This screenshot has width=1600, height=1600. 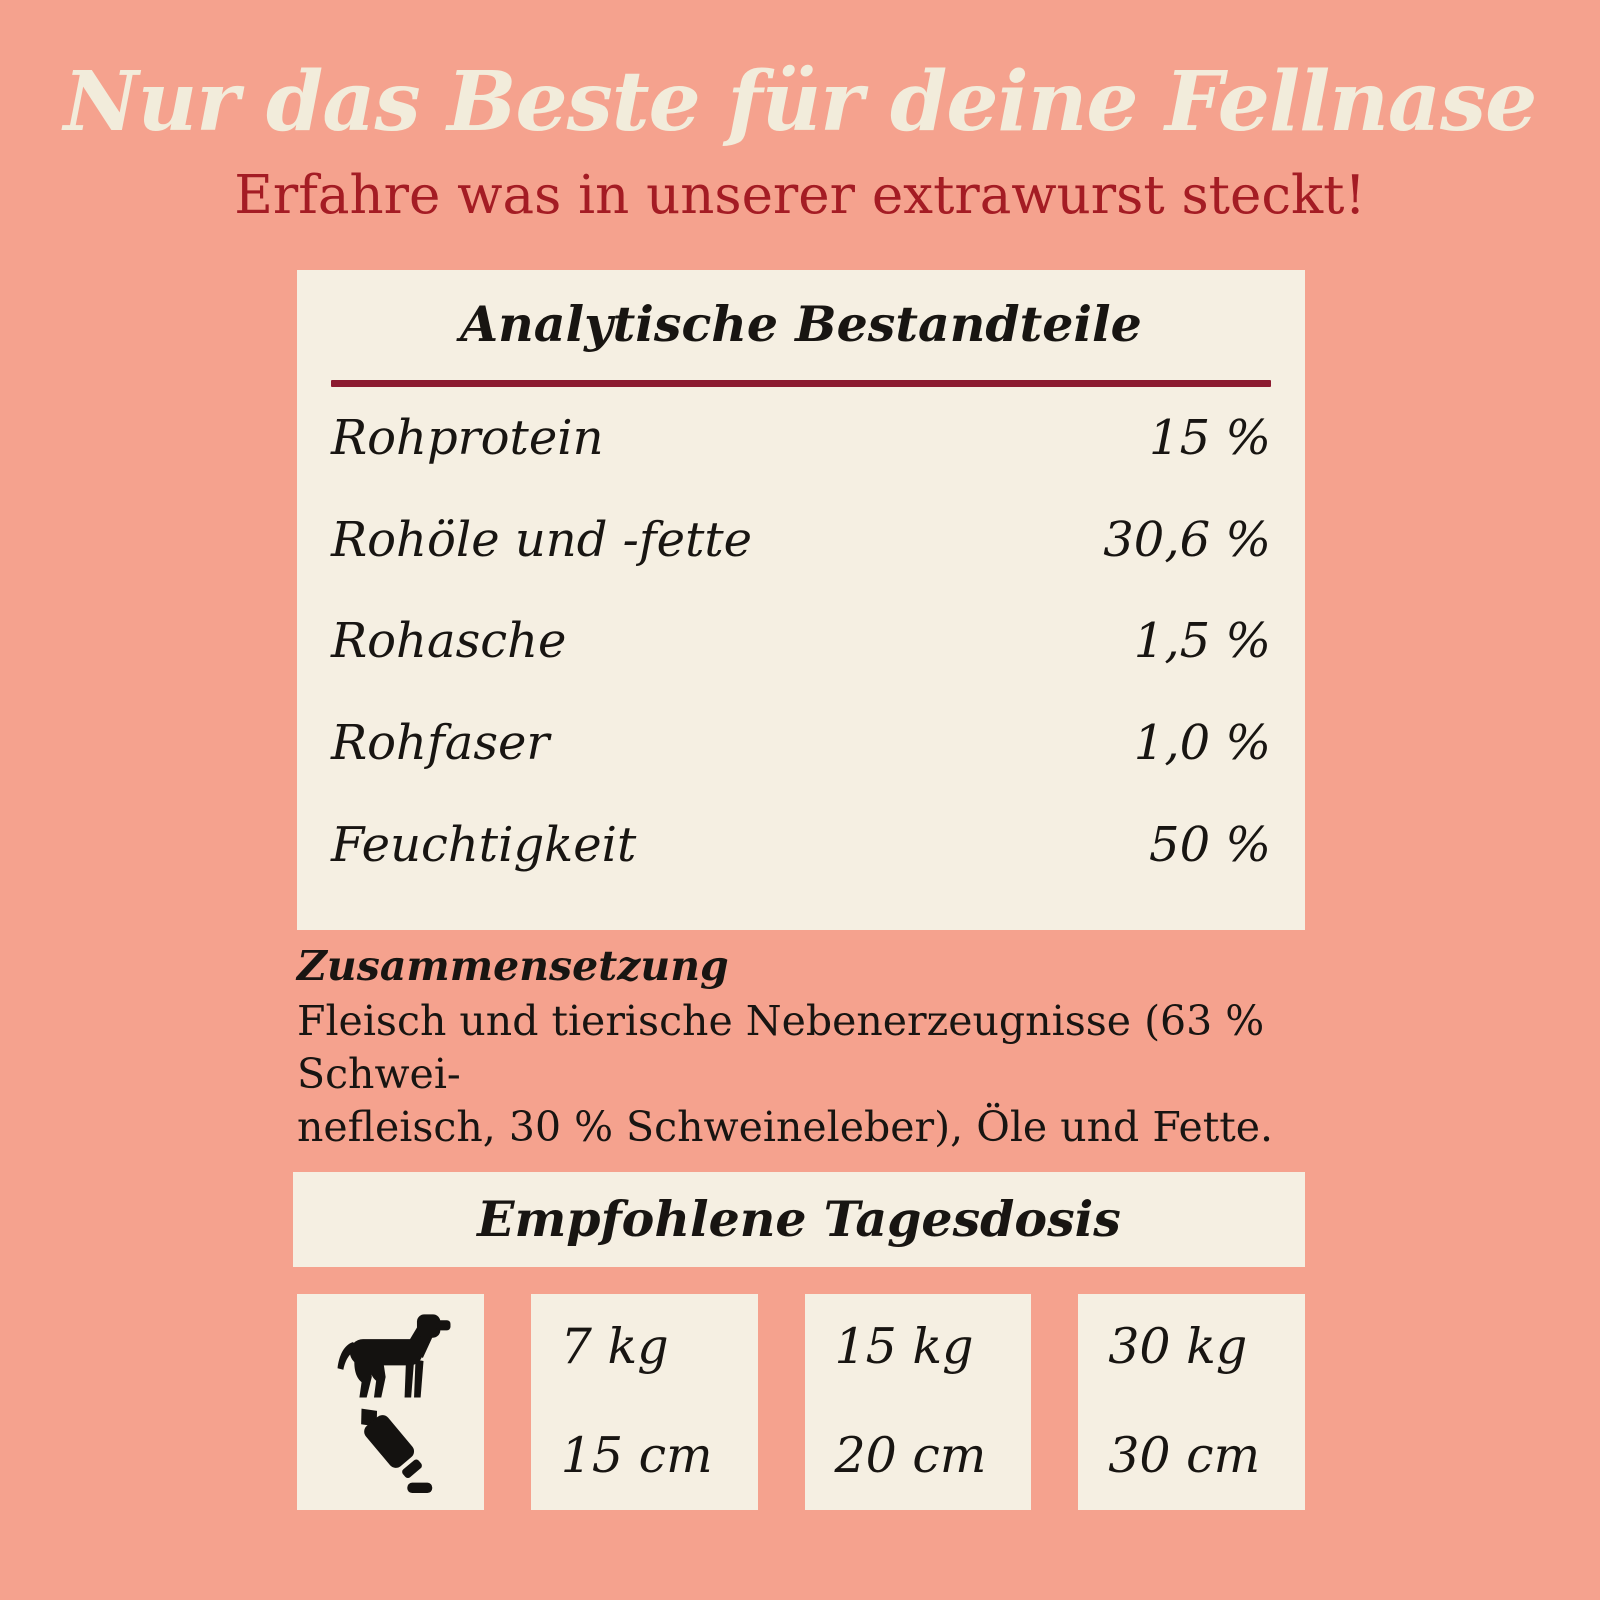 I want to click on dose-length: 15 cm, so click(x=636, y=1455).